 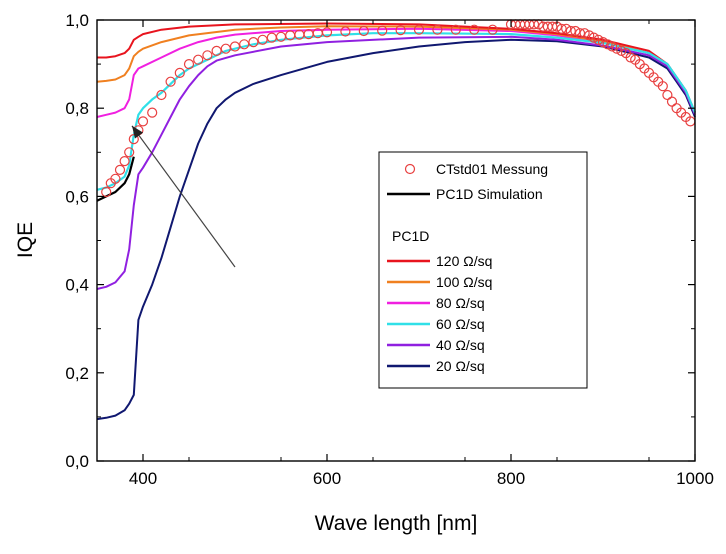 What do you see at coordinates (460, 345) in the screenshot?
I see `legend-label-40-ohm-sq: 40 Ω/sq` at bounding box center [460, 345].